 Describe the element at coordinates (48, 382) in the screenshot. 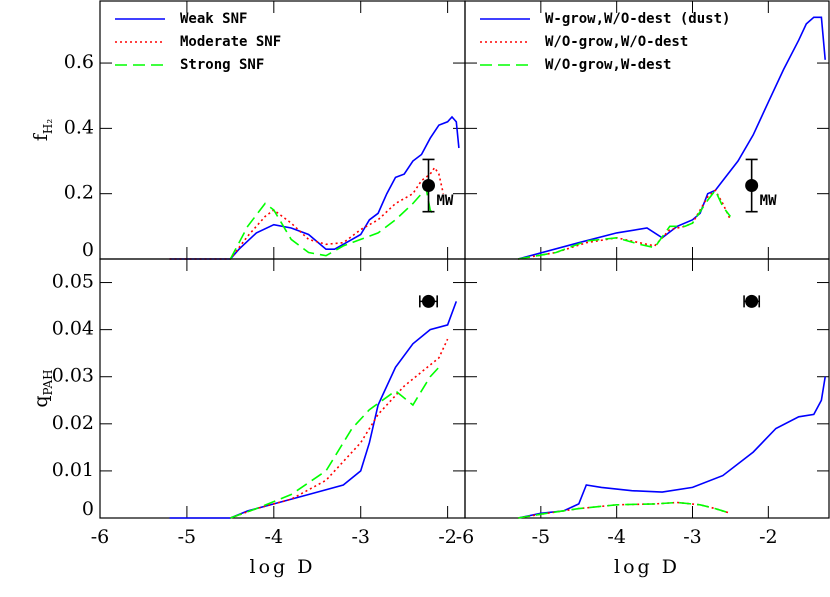

I see `y-axis-label-sub: PAH` at that location.